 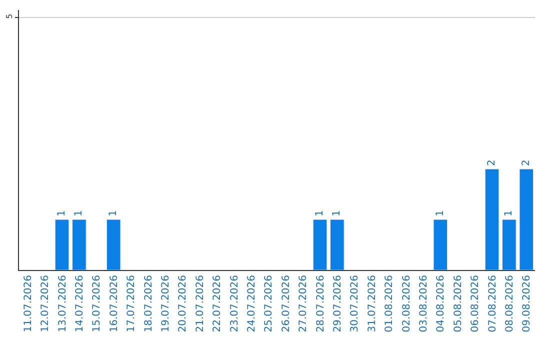 I want to click on x-tick-label: 16.07.2026, so click(x=114, y=303).